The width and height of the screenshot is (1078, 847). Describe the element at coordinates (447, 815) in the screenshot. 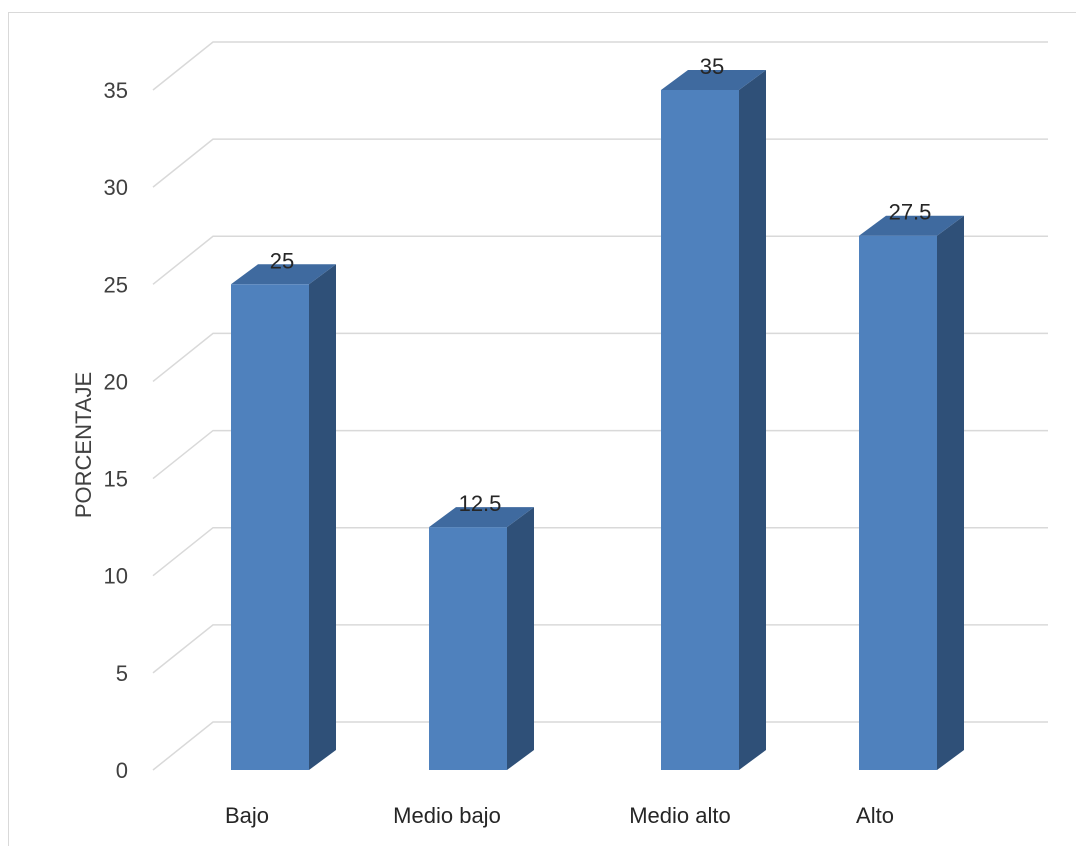

I see `x-category-label: Medio bajo` at that location.